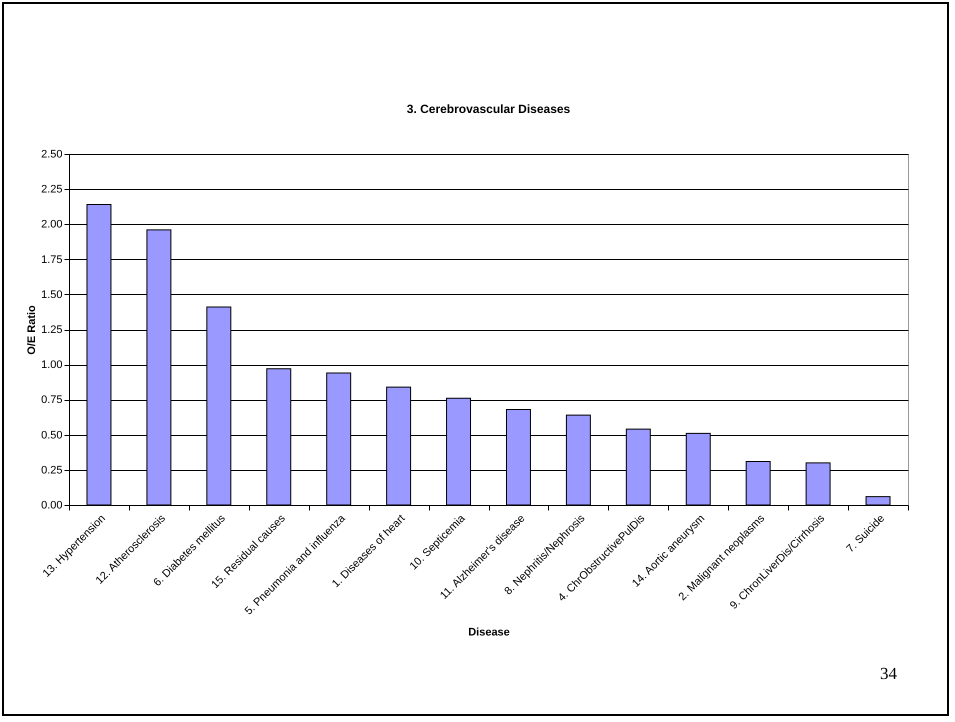  What do you see at coordinates (51, 365) in the screenshot?
I see `y-tick-label: 1.00` at bounding box center [51, 365].